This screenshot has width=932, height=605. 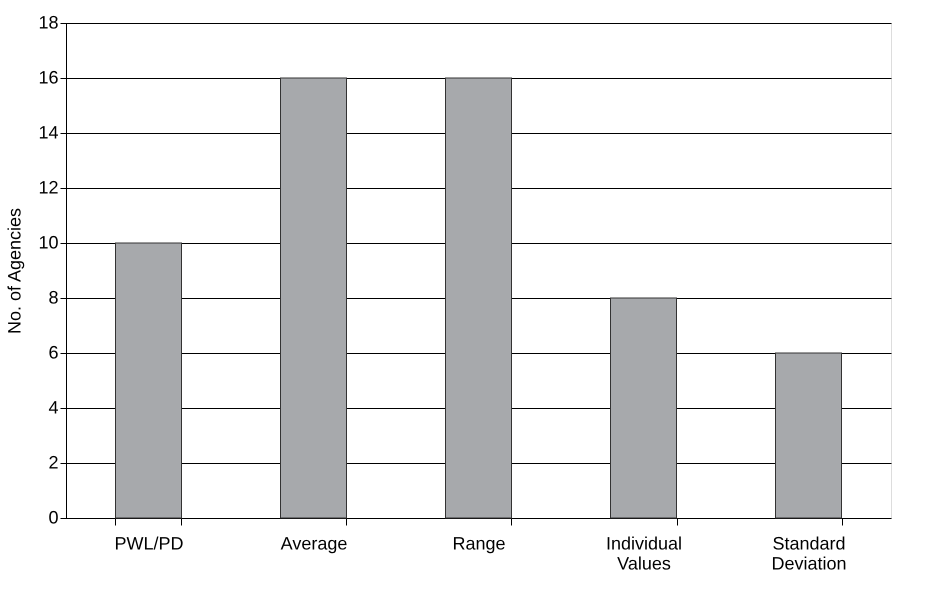 What do you see at coordinates (48, 188) in the screenshot?
I see `y-tick-label: 12` at bounding box center [48, 188].